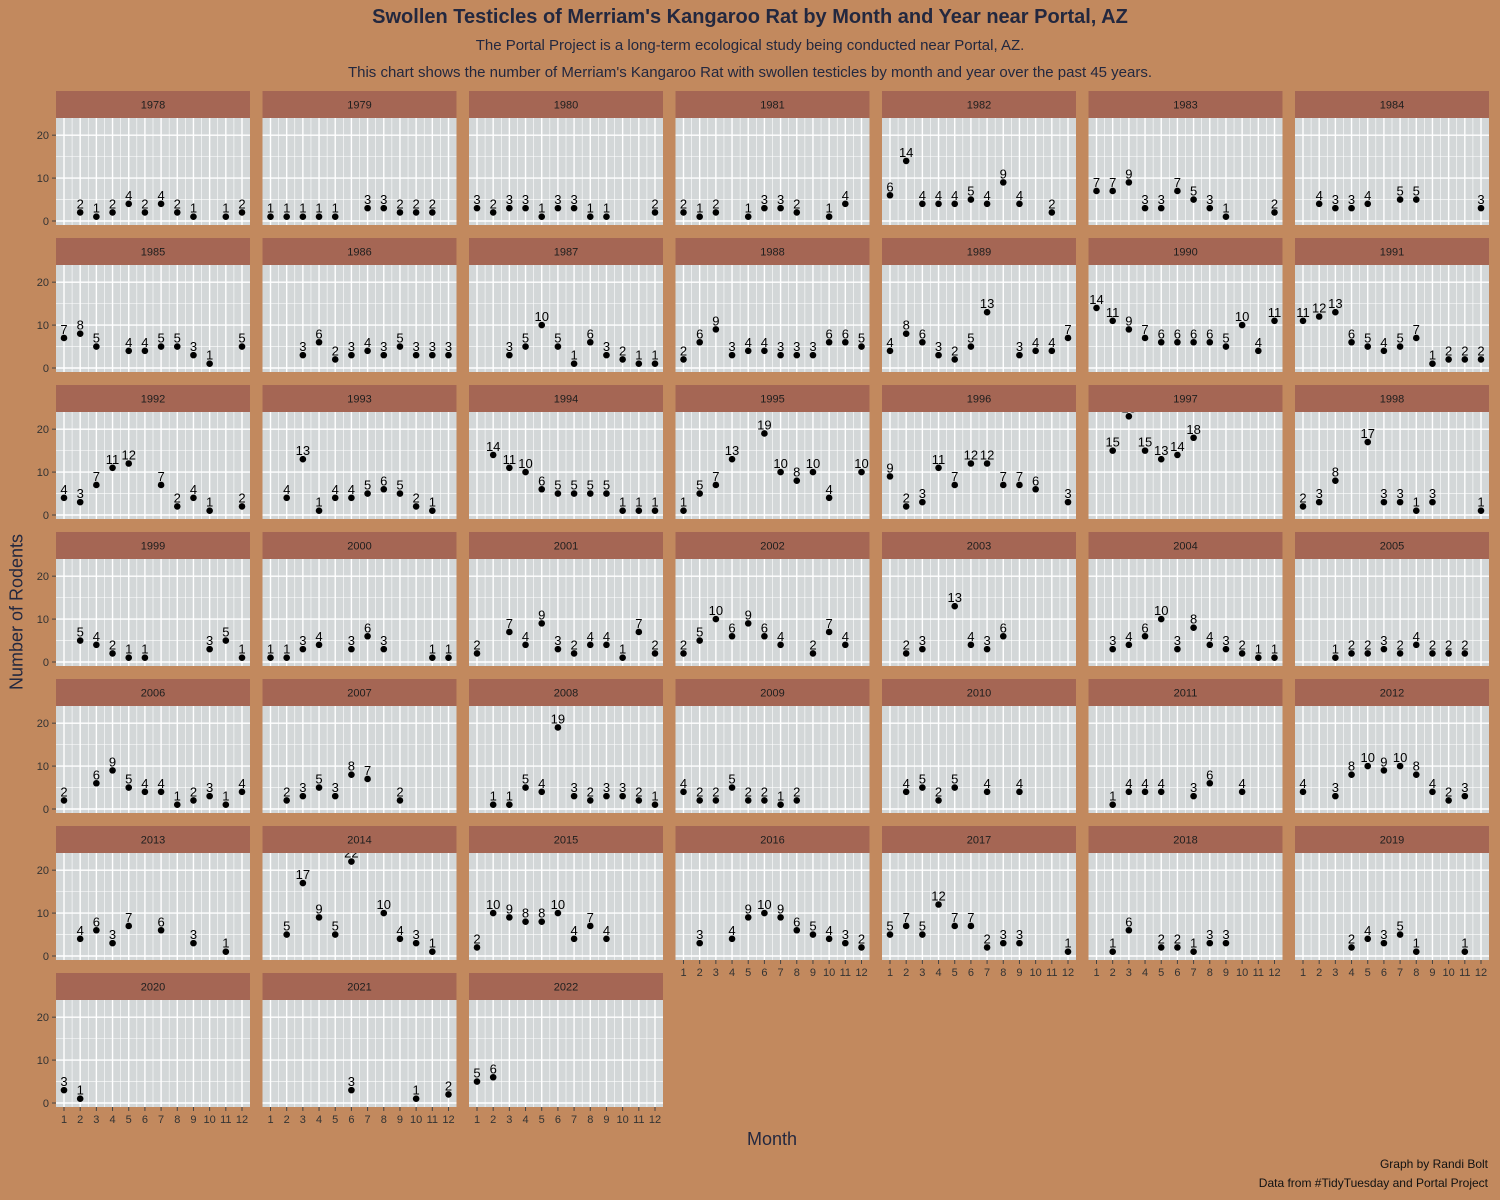 Image resolution: width=1500 pixels, height=1200 pixels. Describe the element at coordinates (979, 547) in the screenshot. I see `facet-year-label: 2003` at that location.